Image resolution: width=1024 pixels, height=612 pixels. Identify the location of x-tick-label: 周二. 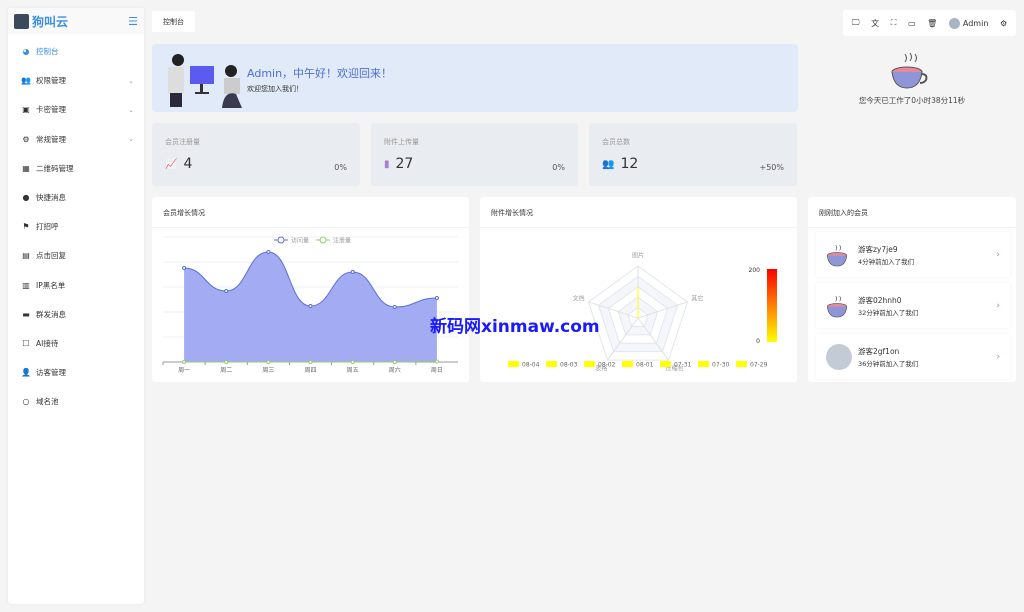
(226, 370).